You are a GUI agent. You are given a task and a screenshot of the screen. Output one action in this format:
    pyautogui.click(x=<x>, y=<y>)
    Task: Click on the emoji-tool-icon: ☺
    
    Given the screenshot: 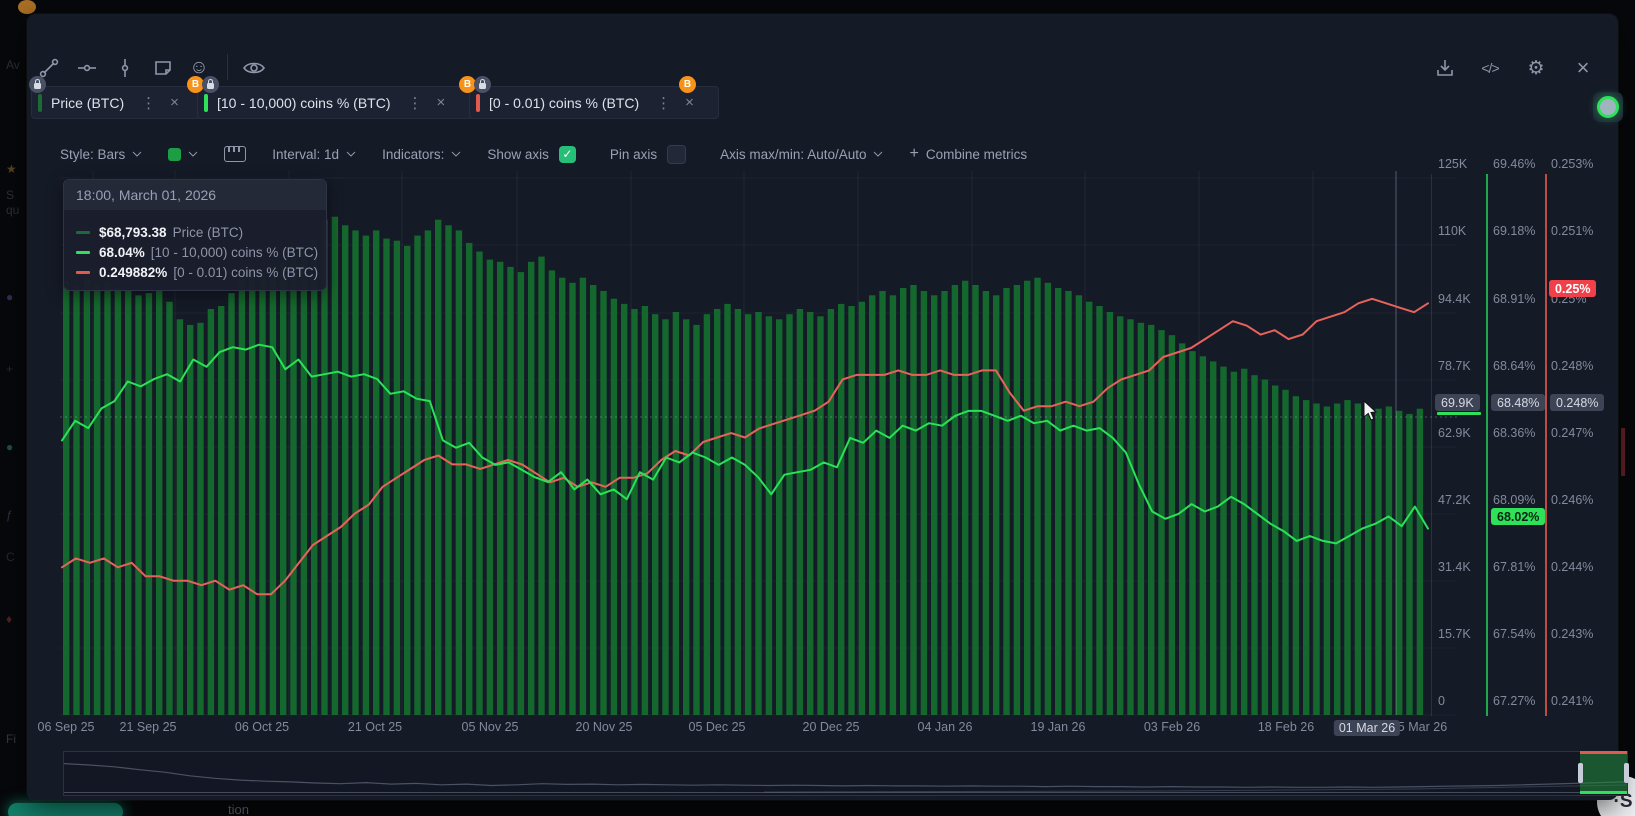 What is the action you would take?
    pyautogui.click(x=199, y=67)
    